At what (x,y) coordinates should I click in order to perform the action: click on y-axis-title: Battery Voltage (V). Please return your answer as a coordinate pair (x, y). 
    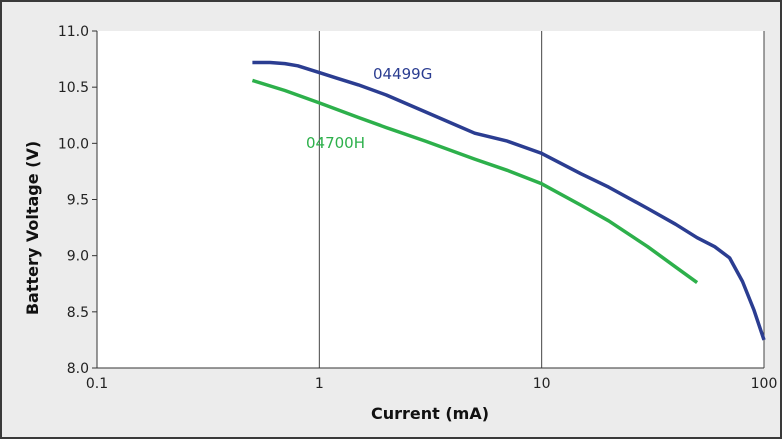
    Looking at the image, I should click on (32, 228).